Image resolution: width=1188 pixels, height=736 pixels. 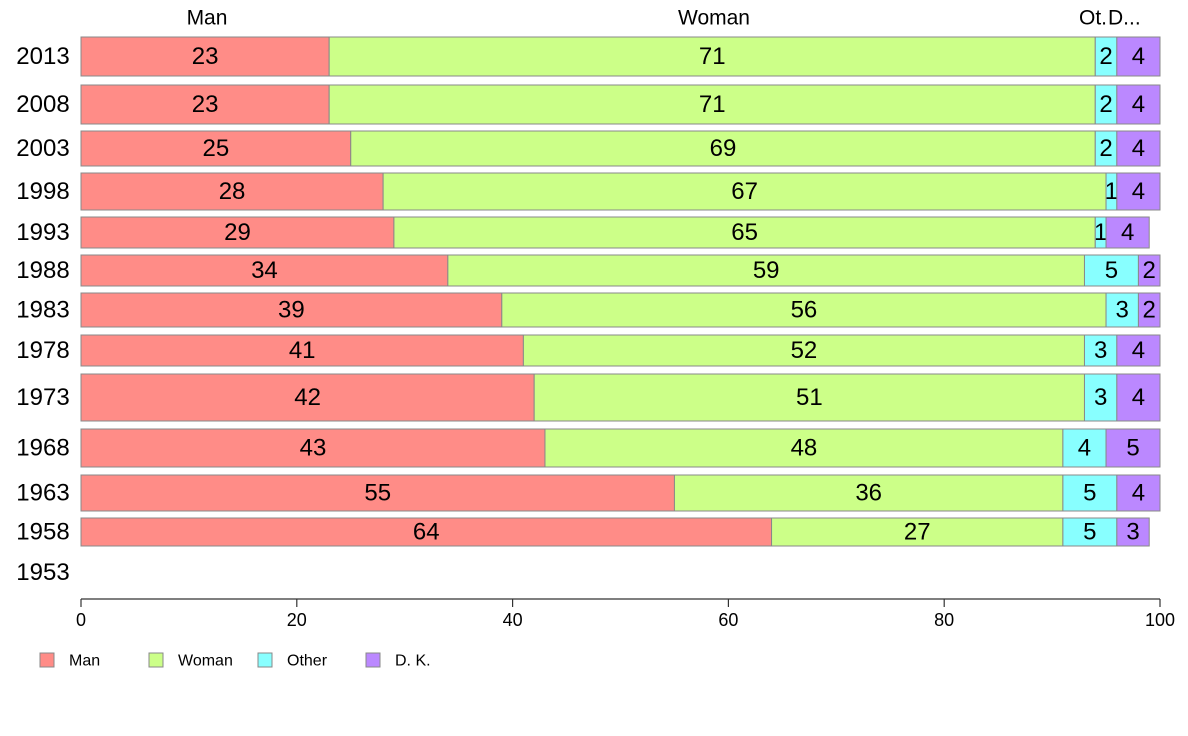 What do you see at coordinates (205, 661) in the screenshot?
I see `legend-label: Woman` at bounding box center [205, 661].